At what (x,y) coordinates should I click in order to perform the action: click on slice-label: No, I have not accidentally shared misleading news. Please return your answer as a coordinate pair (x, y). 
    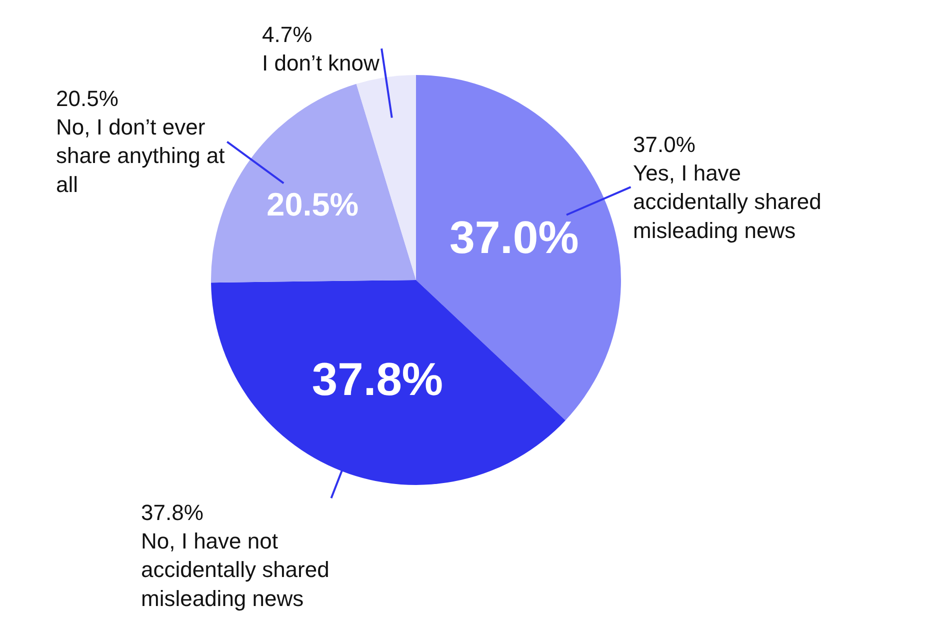
    Looking at the image, I should click on (235, 569).